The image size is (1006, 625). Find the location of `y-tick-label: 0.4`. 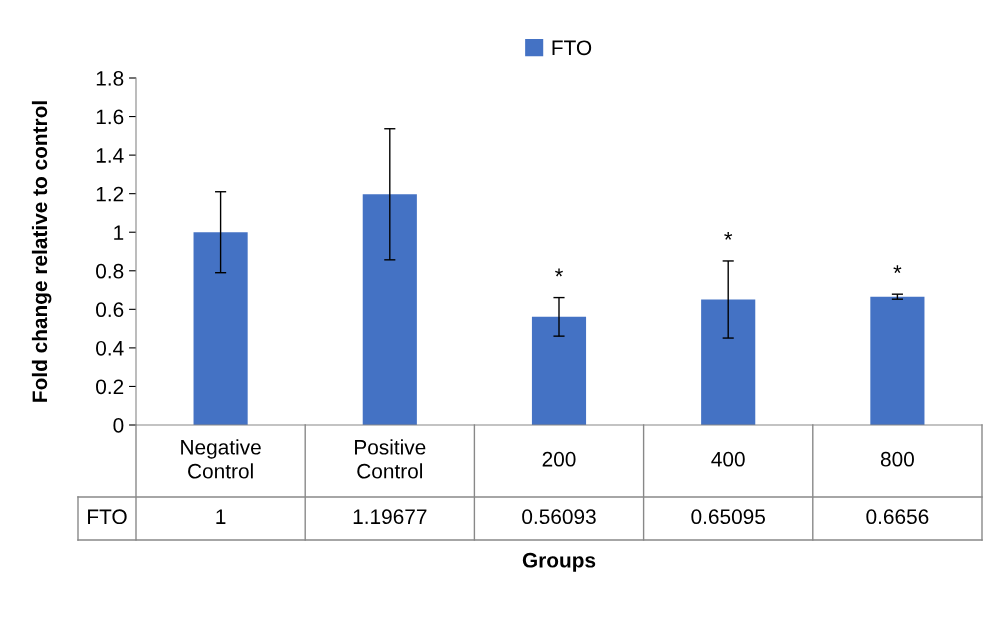

y-tick-label: 0.4 is located at coordinates (110, 348).